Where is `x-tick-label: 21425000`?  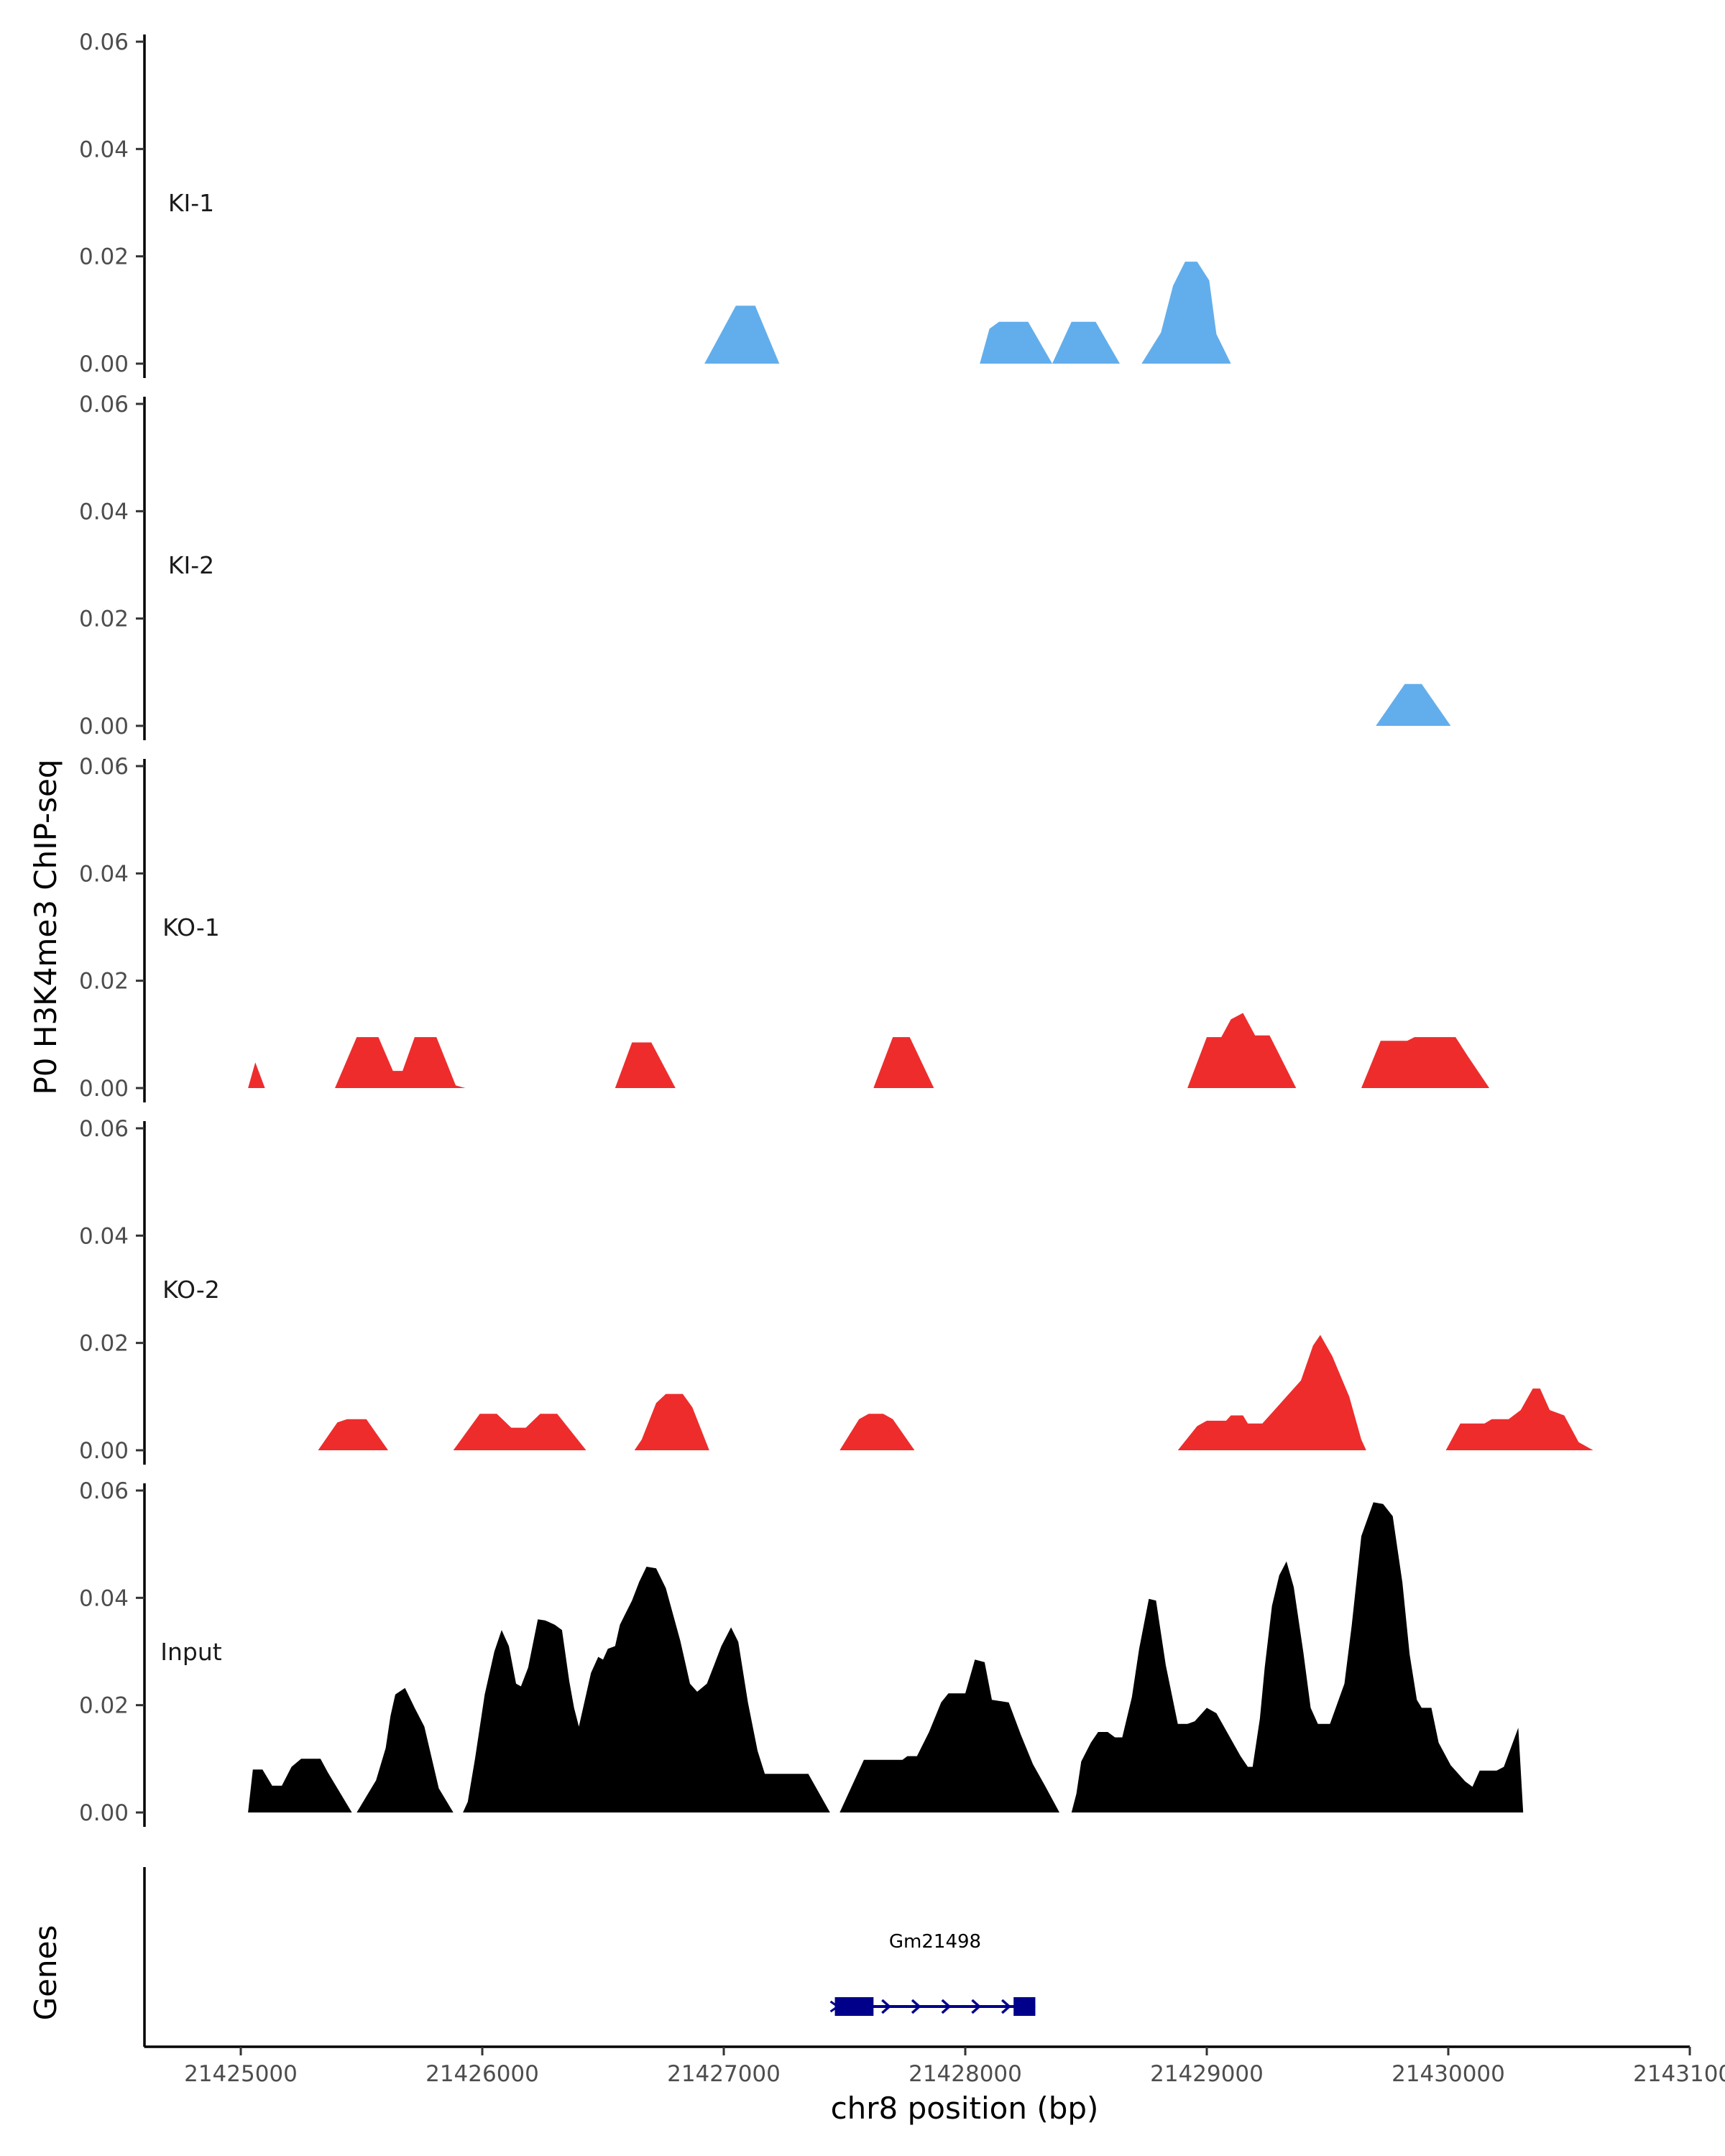
x-tick-label: 21425000 is located at coordinates (241, 2074).